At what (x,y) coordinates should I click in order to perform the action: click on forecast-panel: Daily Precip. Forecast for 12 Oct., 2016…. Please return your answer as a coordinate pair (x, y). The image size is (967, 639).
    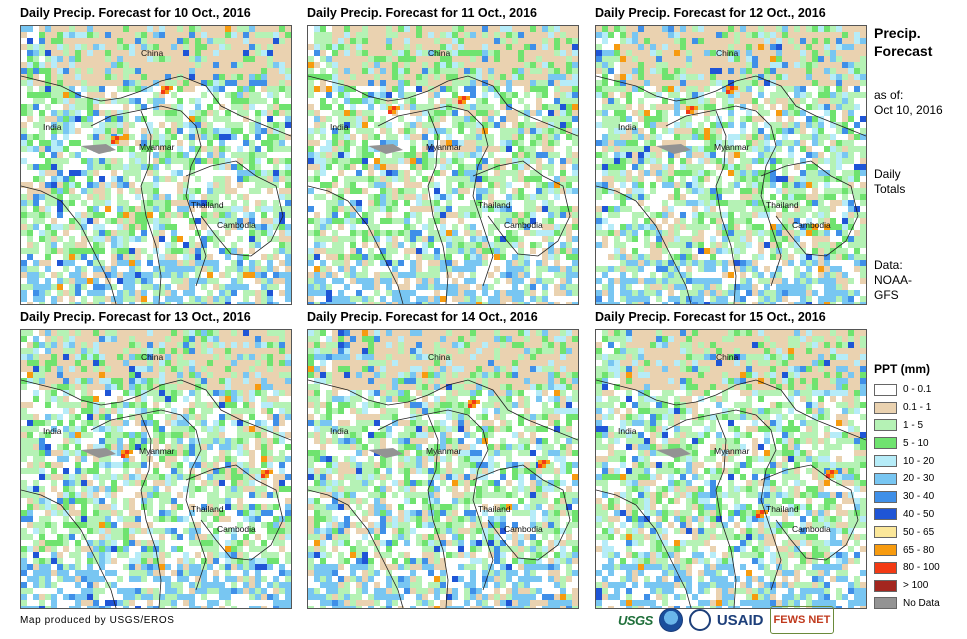
    Looking at the image, I should click on (732, 156).